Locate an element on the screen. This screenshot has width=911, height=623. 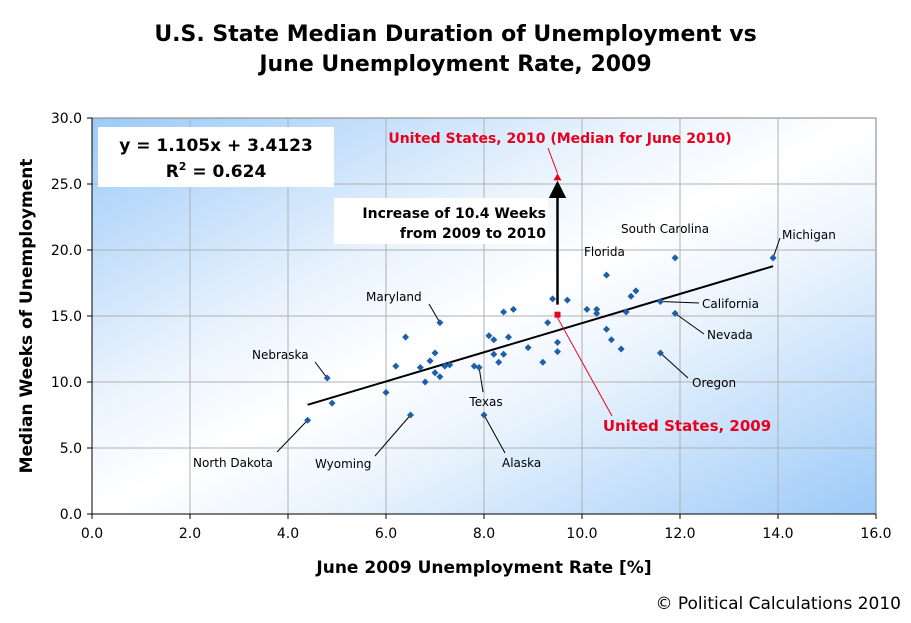
annotation-label: Michigan is located at coordinates (809, 235).